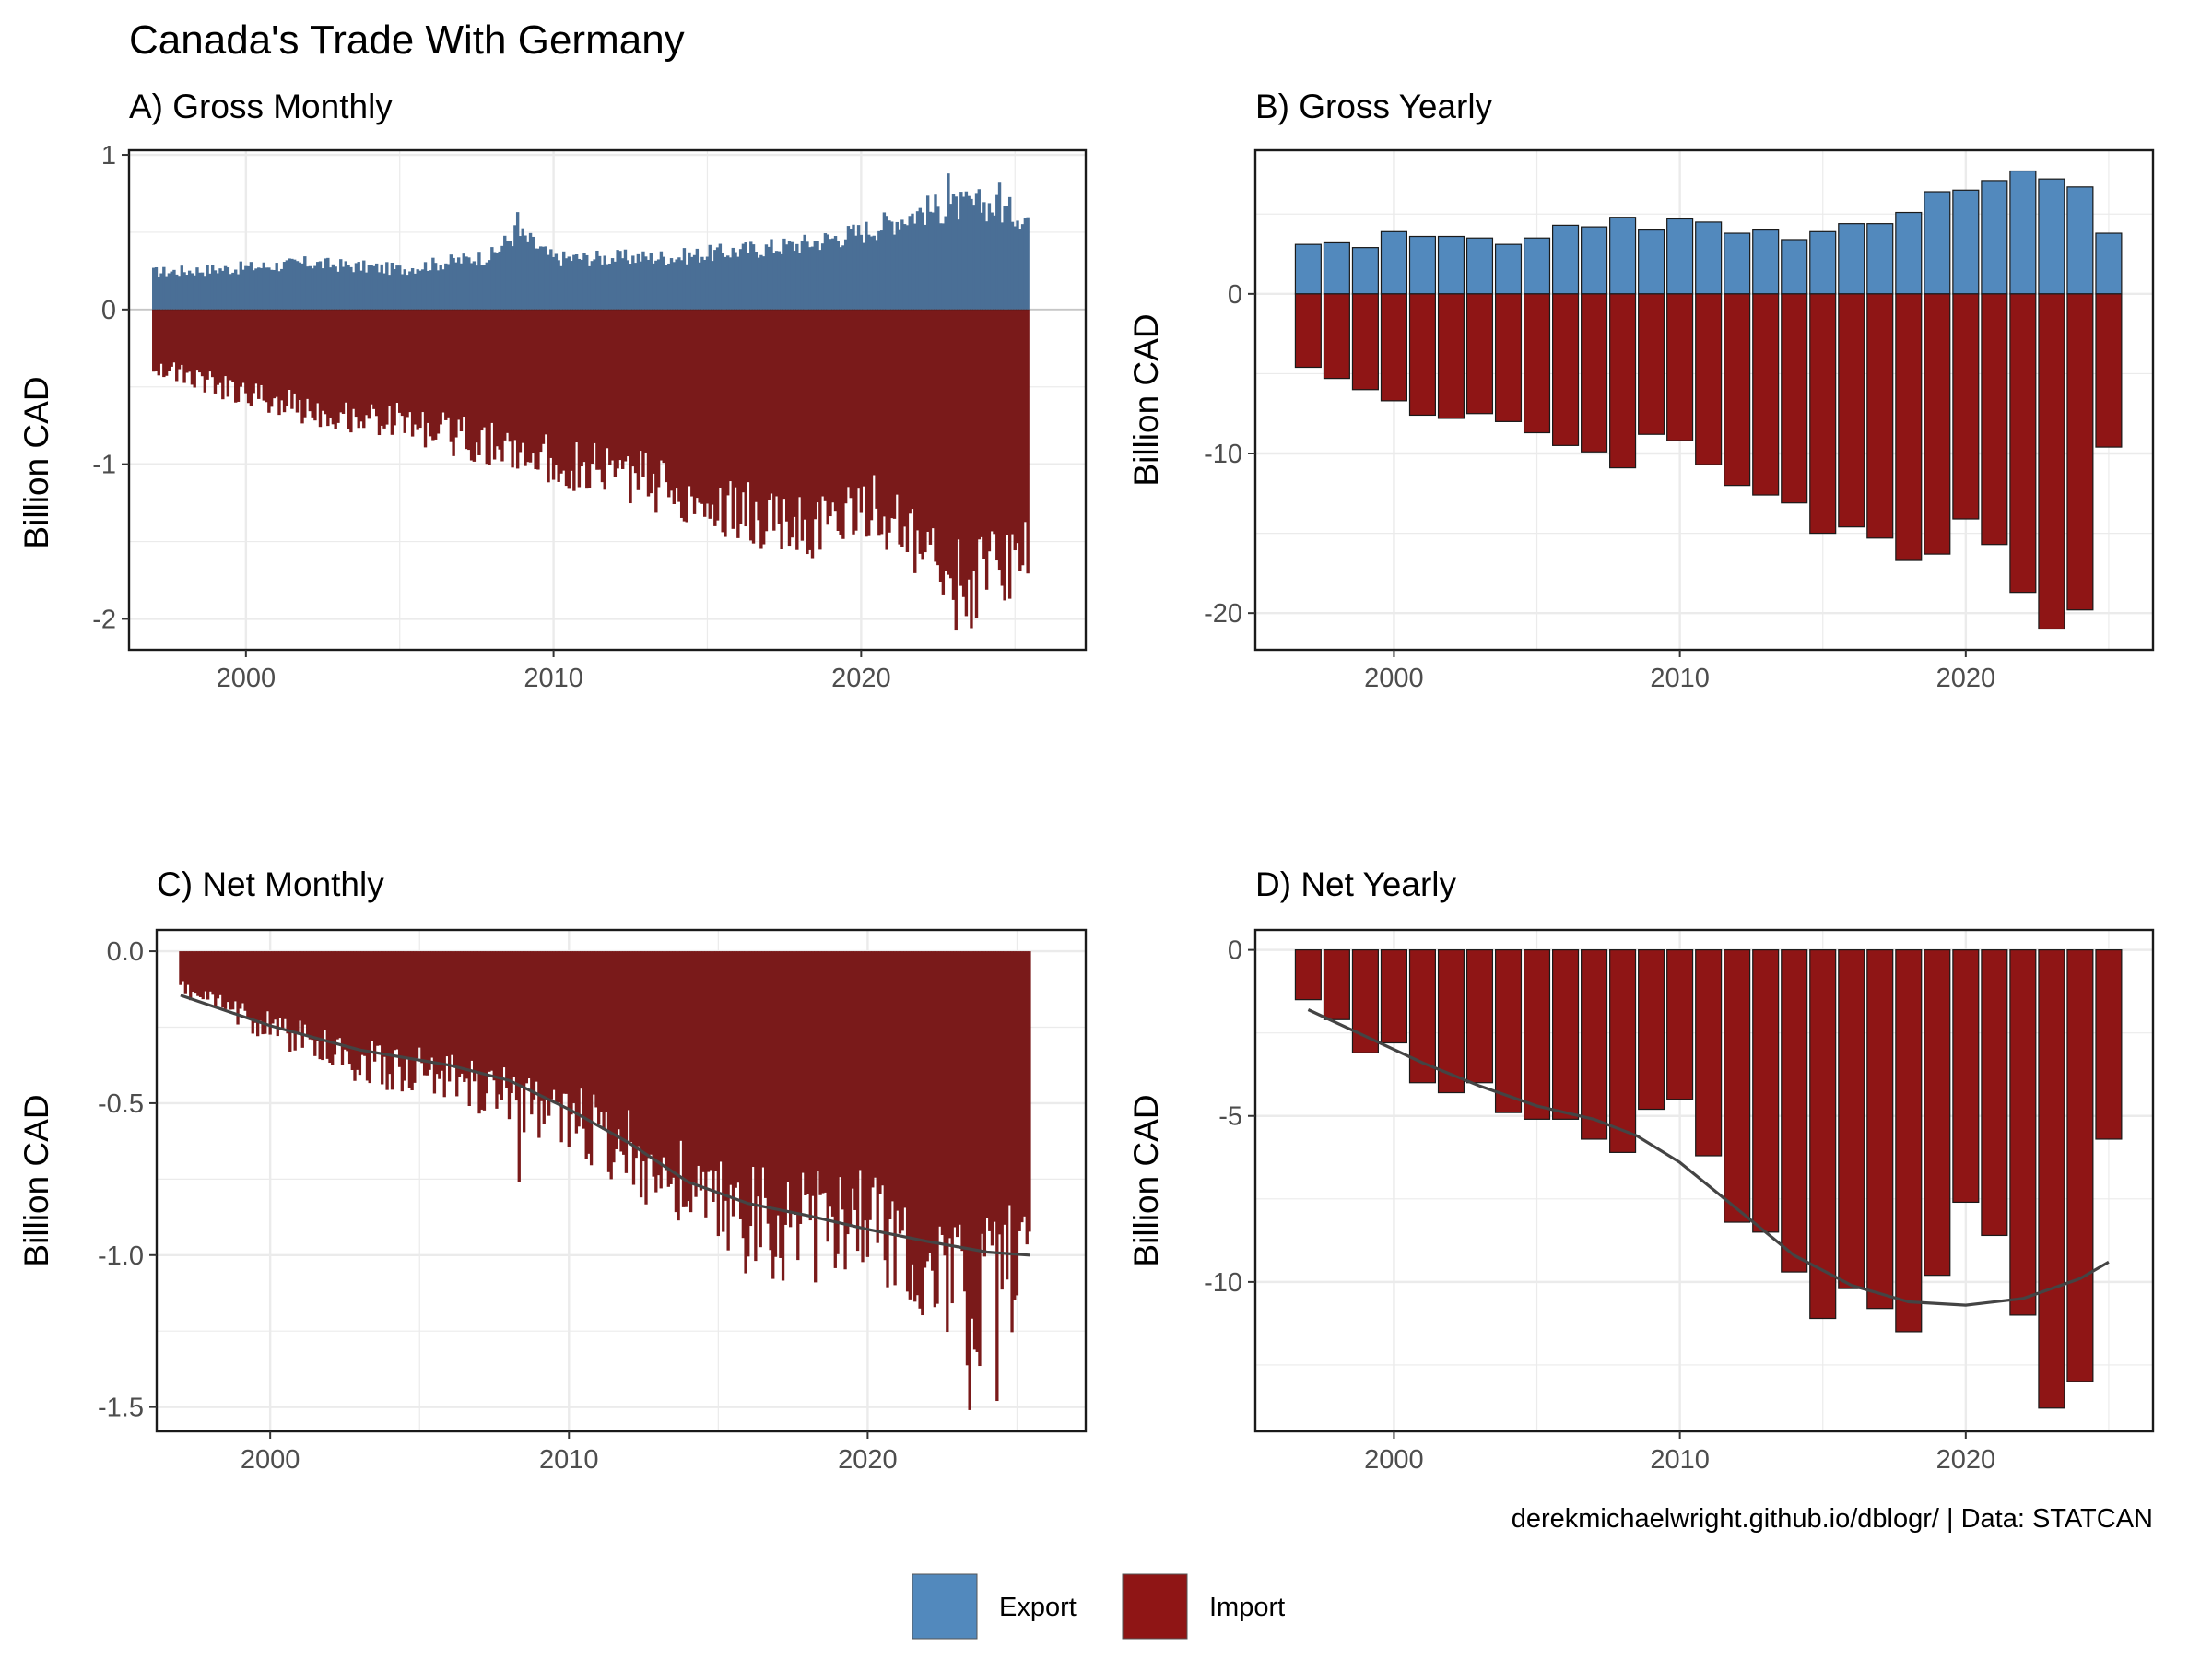  Describe the element at coordinates (1038, 1607) in the screenshot. I see `legend-label-export: Export` at that location.